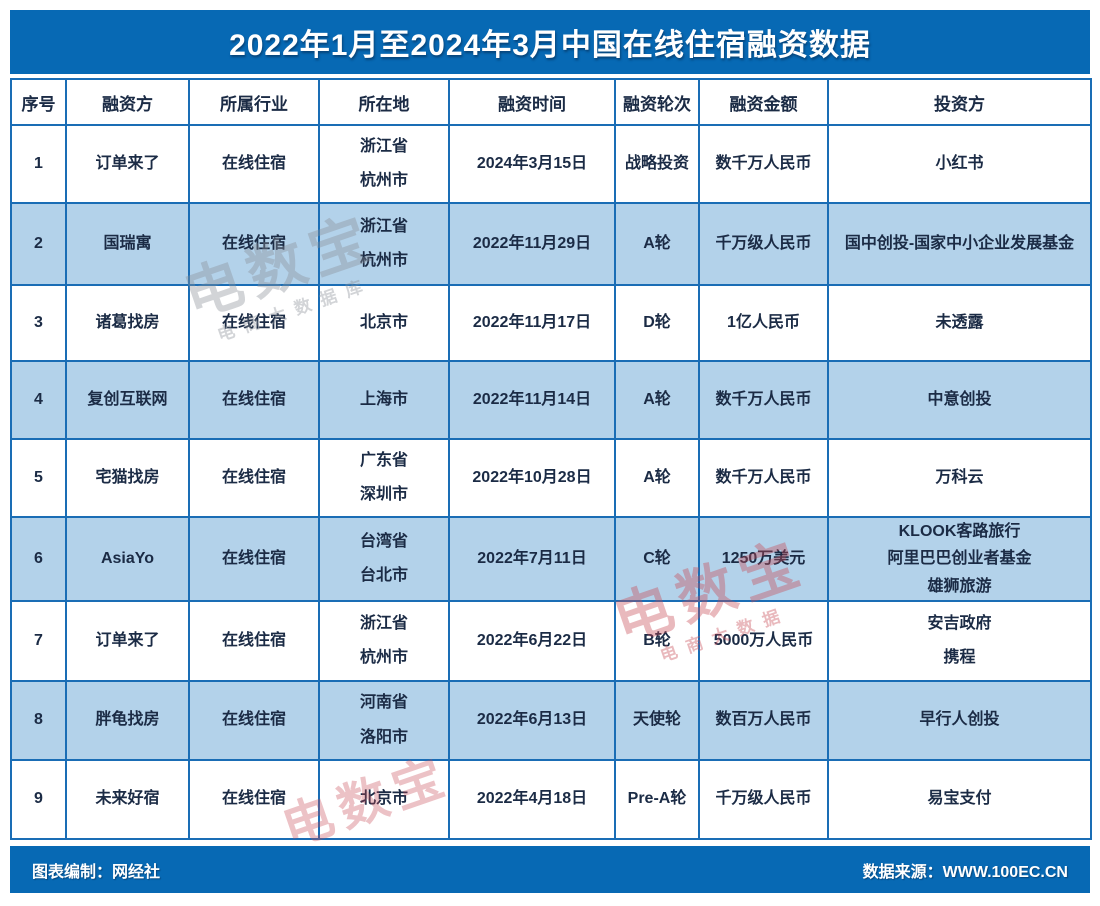 Image resolution: width=1100 pixels, height=906 pixels. I want to click on table-row: 1 订单来了 在线住宿 浙江省 杭州市 2024年3月15日 战略投资 数千万人民币 小红书, so click(551, 164).